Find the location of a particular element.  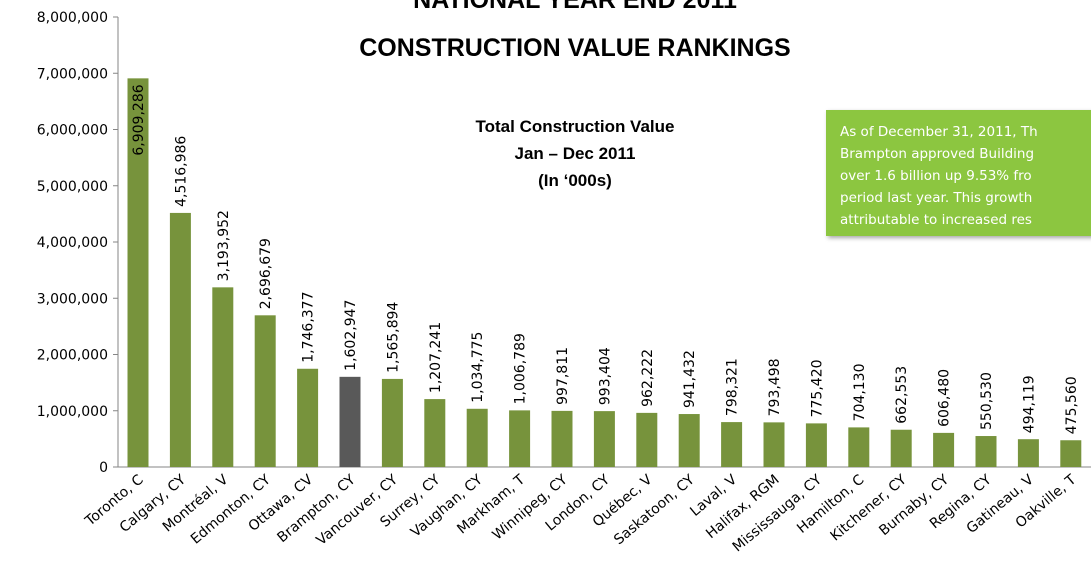

y-tick-label: 4,000,000 is located at coordinates (72, 243).